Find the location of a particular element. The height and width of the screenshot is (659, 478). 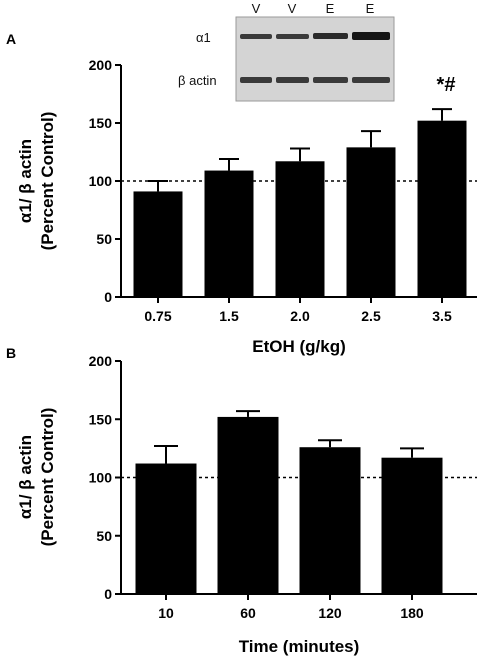

x-tick-label: 10 is located at coordinates (166, 613).